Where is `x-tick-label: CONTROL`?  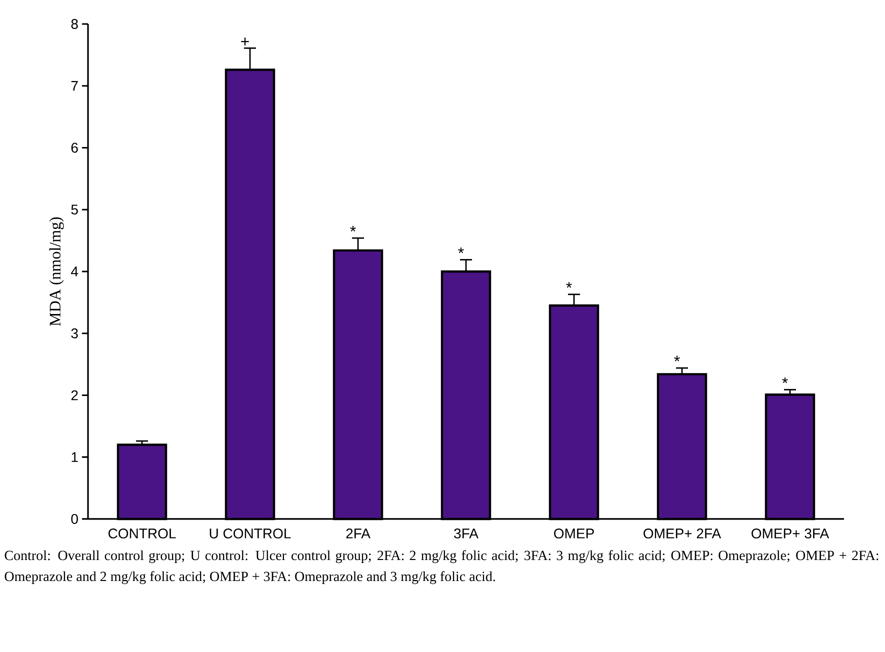
x-tick-label: CONTROL is located at coordinates (142, 533).